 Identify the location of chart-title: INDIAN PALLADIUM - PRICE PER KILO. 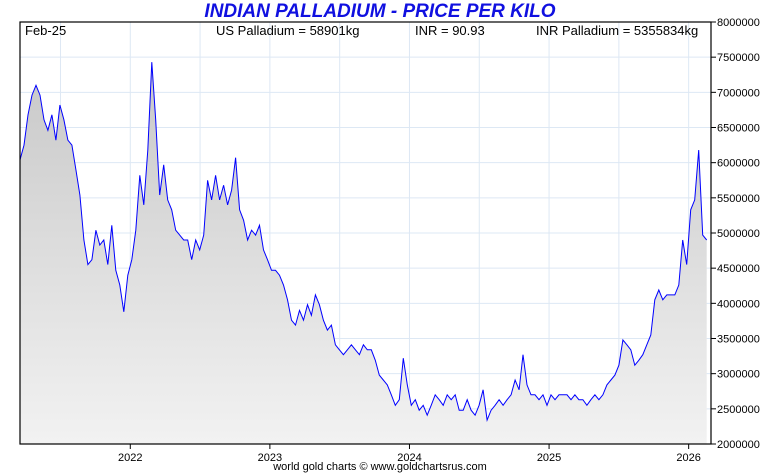
(380, 11).